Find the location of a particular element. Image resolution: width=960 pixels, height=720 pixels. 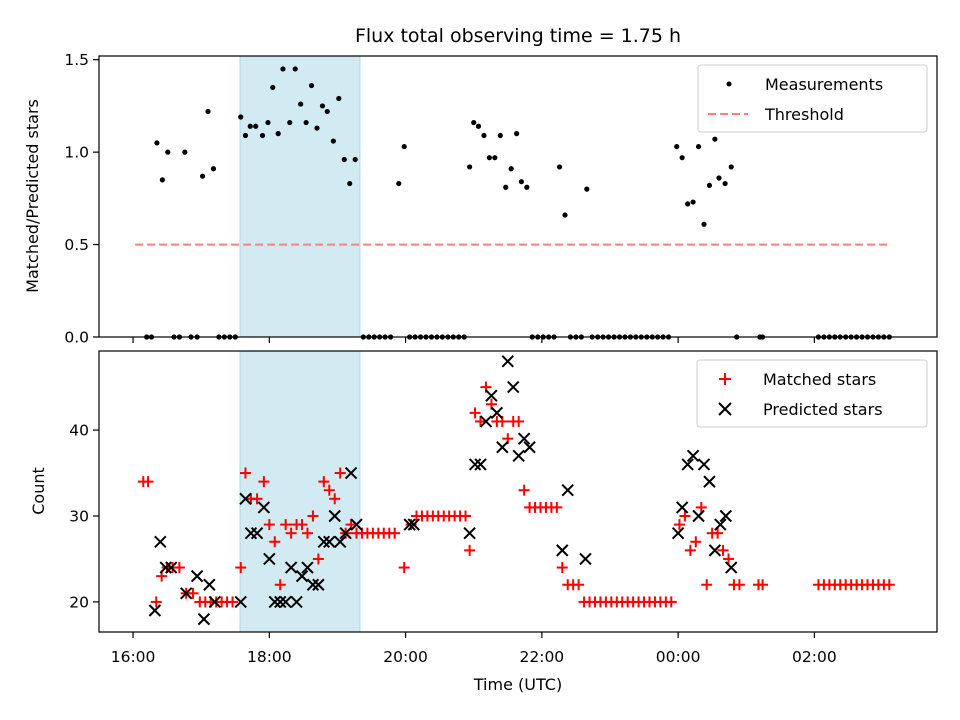

top-y-tick-label: 1.0 is located at coordinates (76, 153).